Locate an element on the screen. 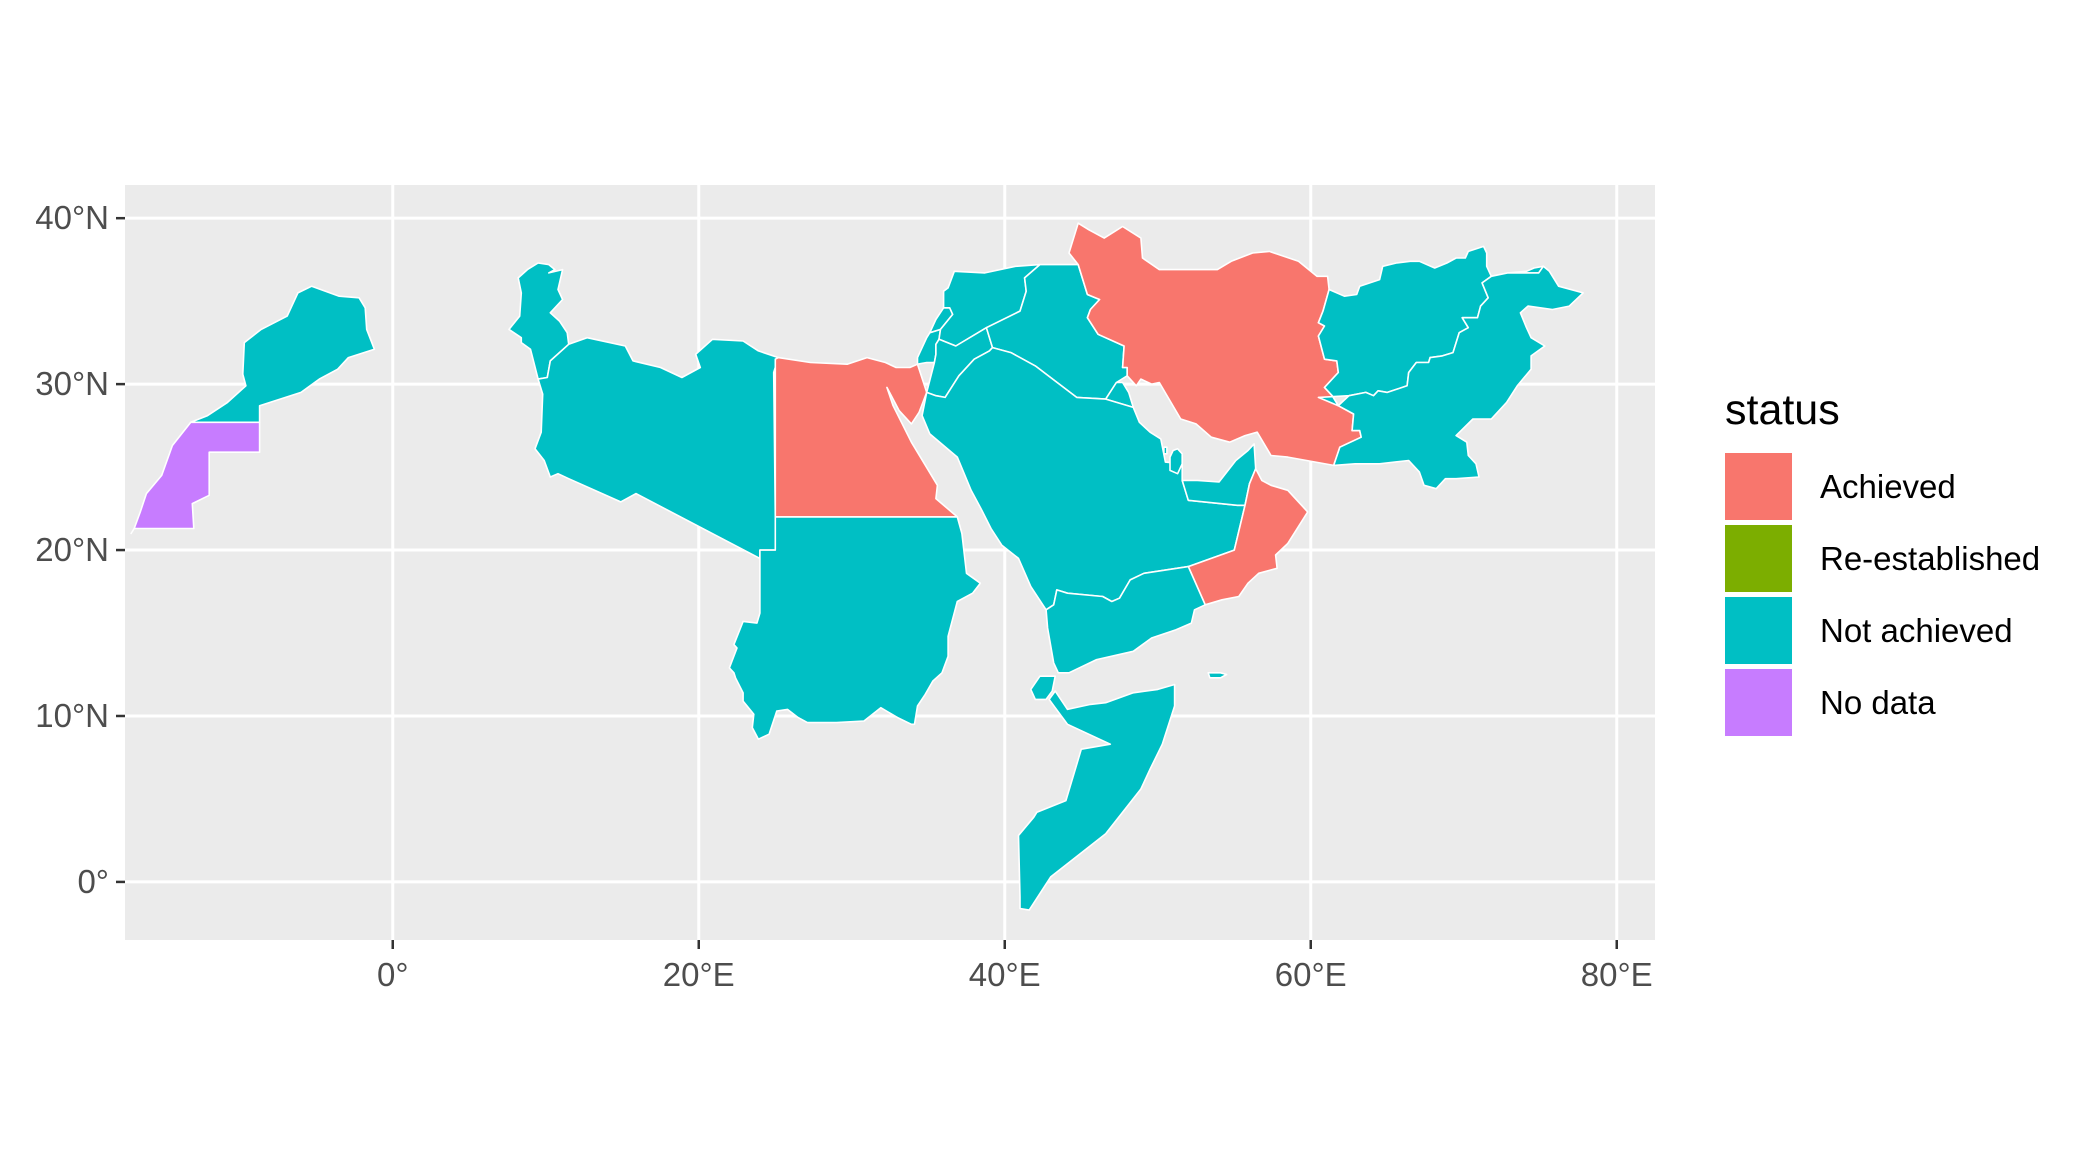 The height and width of the screenshot is (1176, 2100). legend-key-no_data is located at coordinates (1758, 702).